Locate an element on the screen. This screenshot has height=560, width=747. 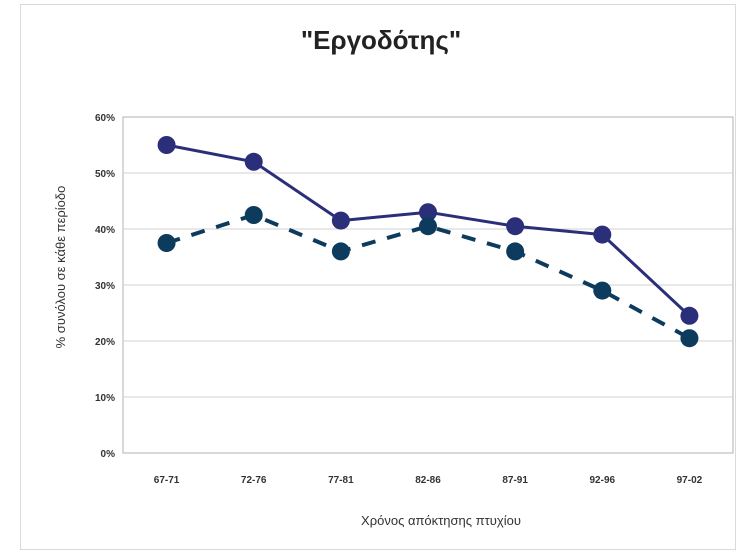
y-tick-label: 30% is located at coordinates (105, 286).